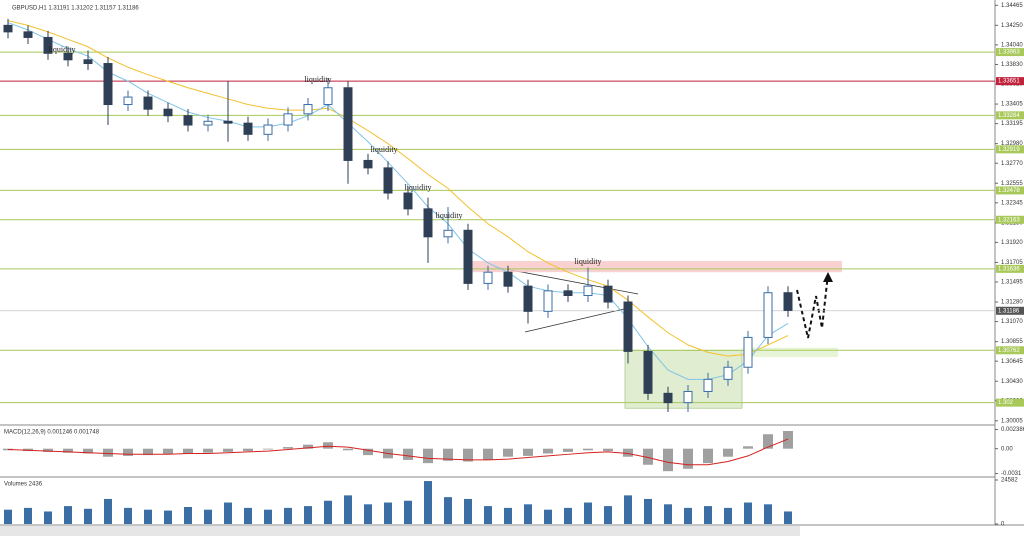  I want to click on time-axis, so click(400, 531).